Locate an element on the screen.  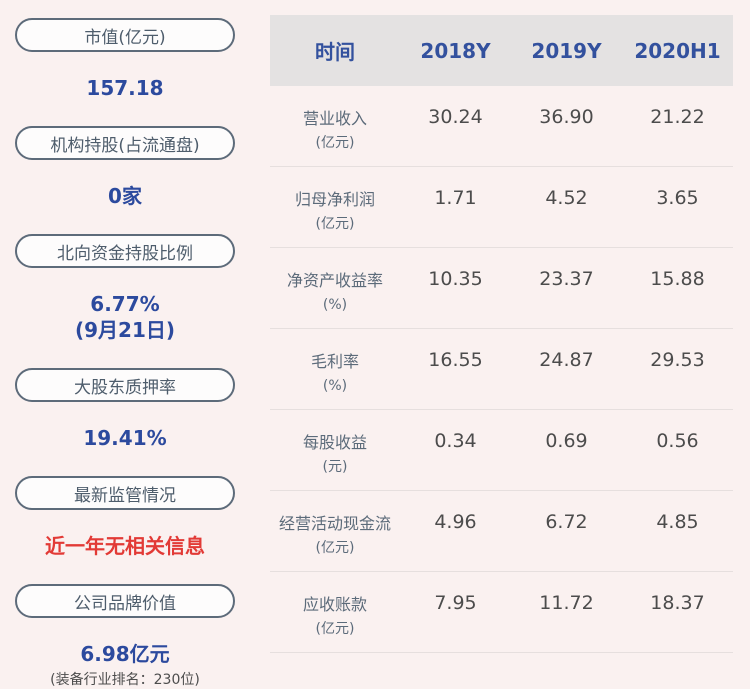
header-2018: 2018Y is located at coordinates (455, 50).